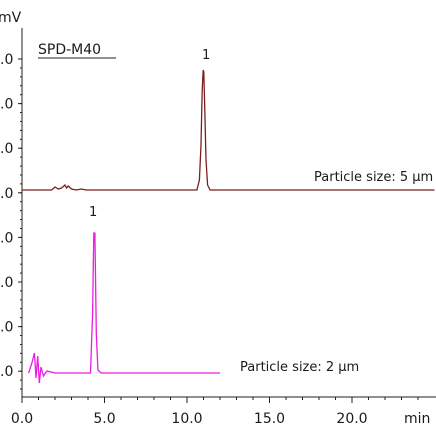 The width and height of the screenshot is (436, 433). I want to click on x-tick-label-3: 15.0, so click(269, 419).